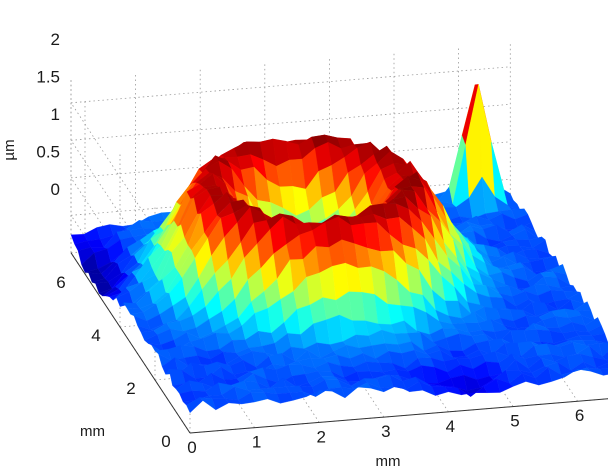  Describe the element at coordinates (55, 114) in the screenshot. I see `z-tick-label: 1` at that location.